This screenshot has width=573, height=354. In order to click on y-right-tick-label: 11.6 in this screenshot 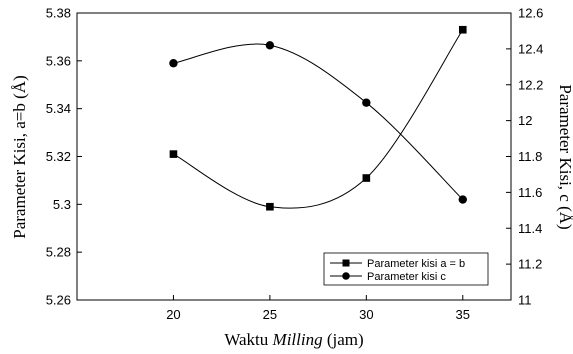, I will do `click(530, 192)`.